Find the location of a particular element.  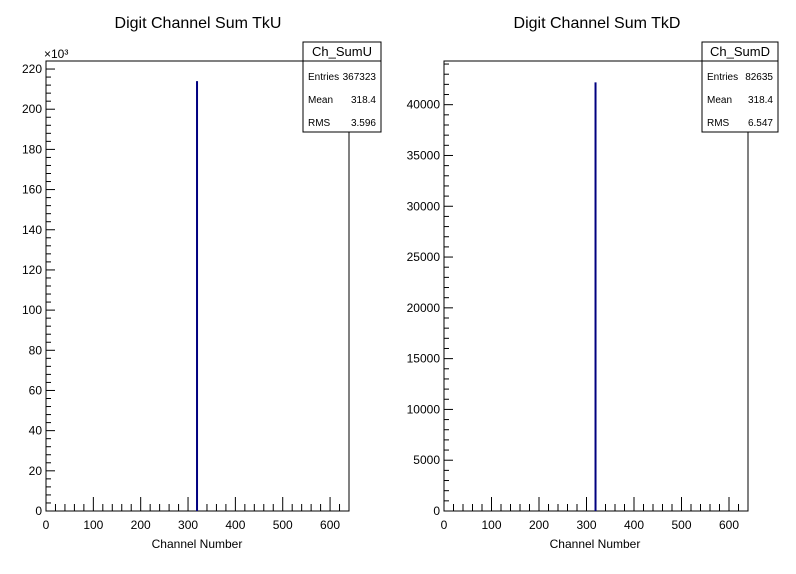

y-tick-label: 160 is located at coordinates (32, 190).